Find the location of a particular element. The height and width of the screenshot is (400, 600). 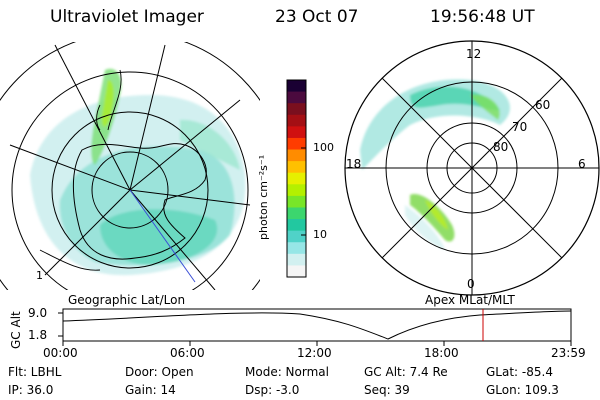

time-label: 19:56:48 UT is located at coordinates (482, 17).